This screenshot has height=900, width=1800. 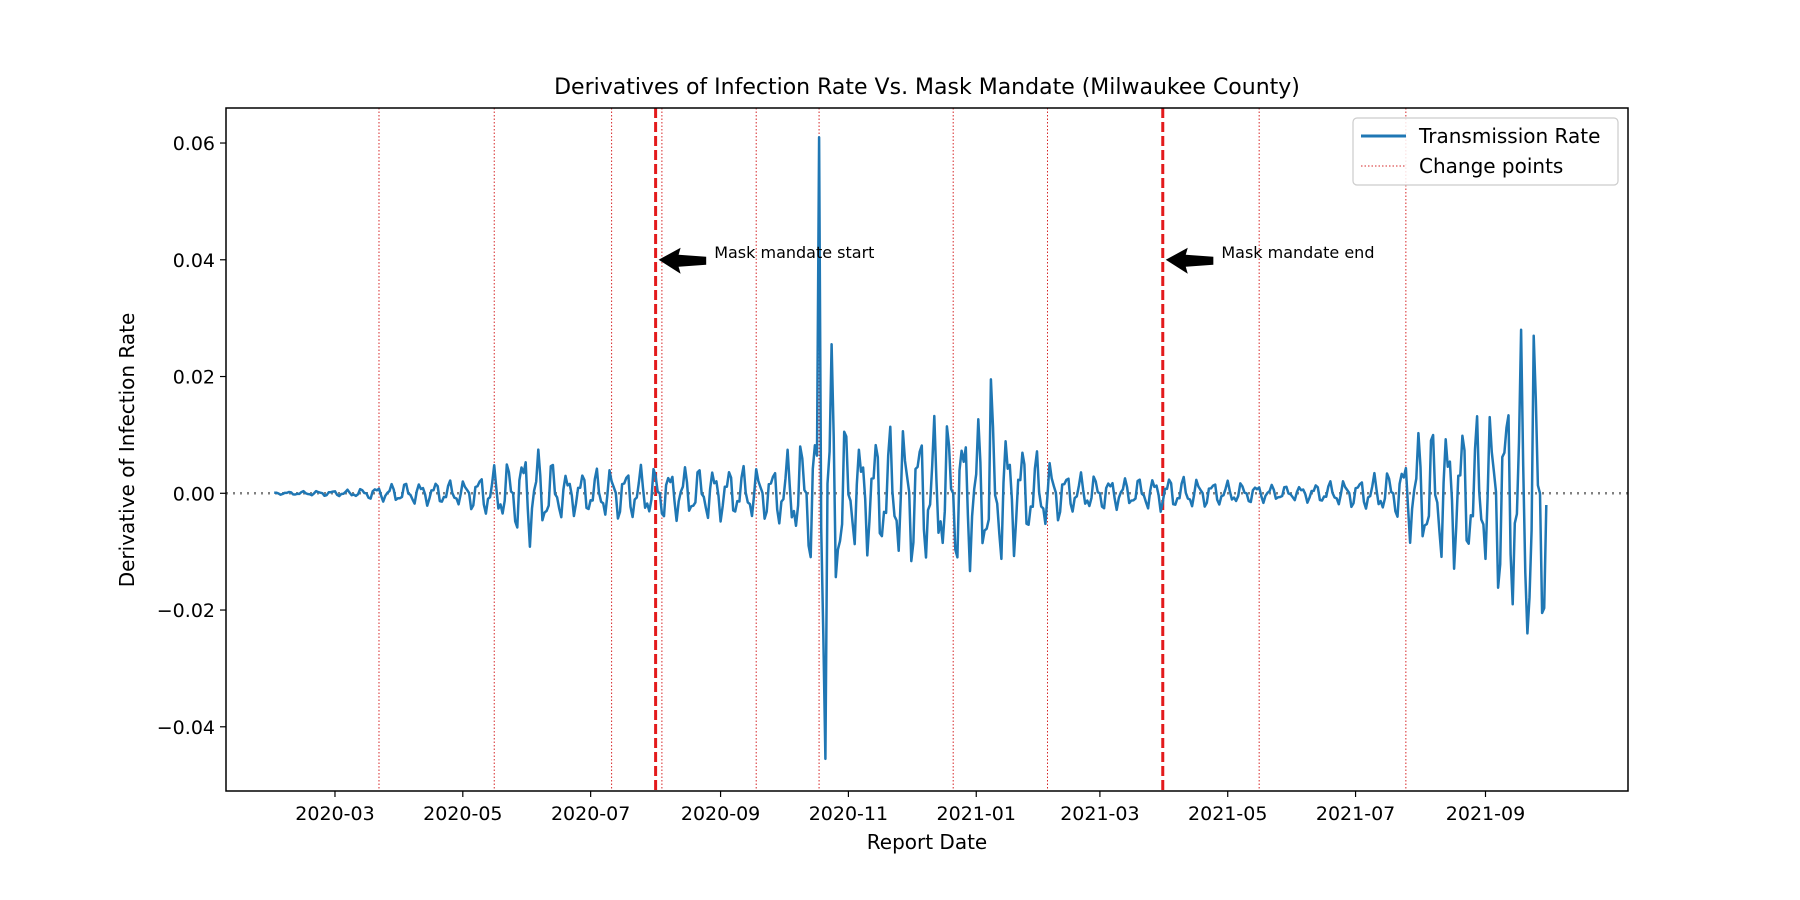 What do you see at coordinates (720, 814) in the screenshot?
I see `x-tick-label: 2020-09` at bounding box center [720, 814].